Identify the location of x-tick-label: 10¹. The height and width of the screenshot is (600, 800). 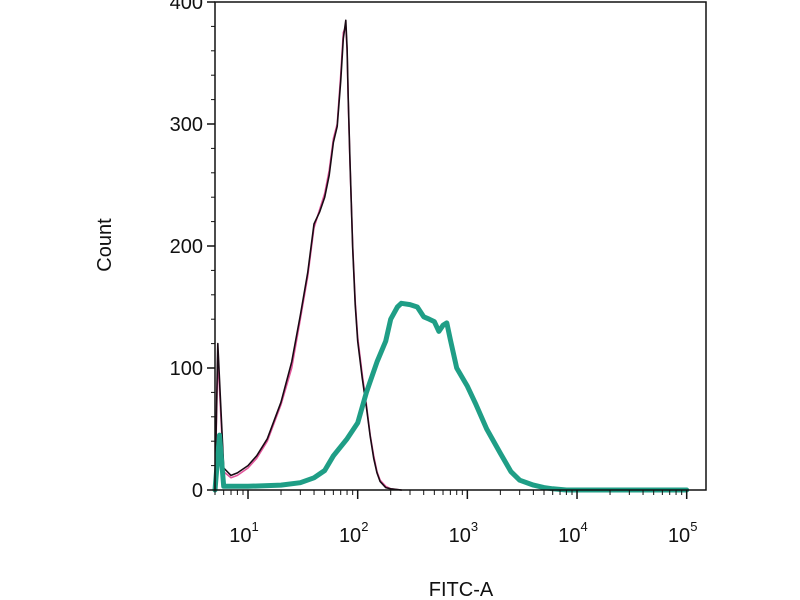
(243, 533).